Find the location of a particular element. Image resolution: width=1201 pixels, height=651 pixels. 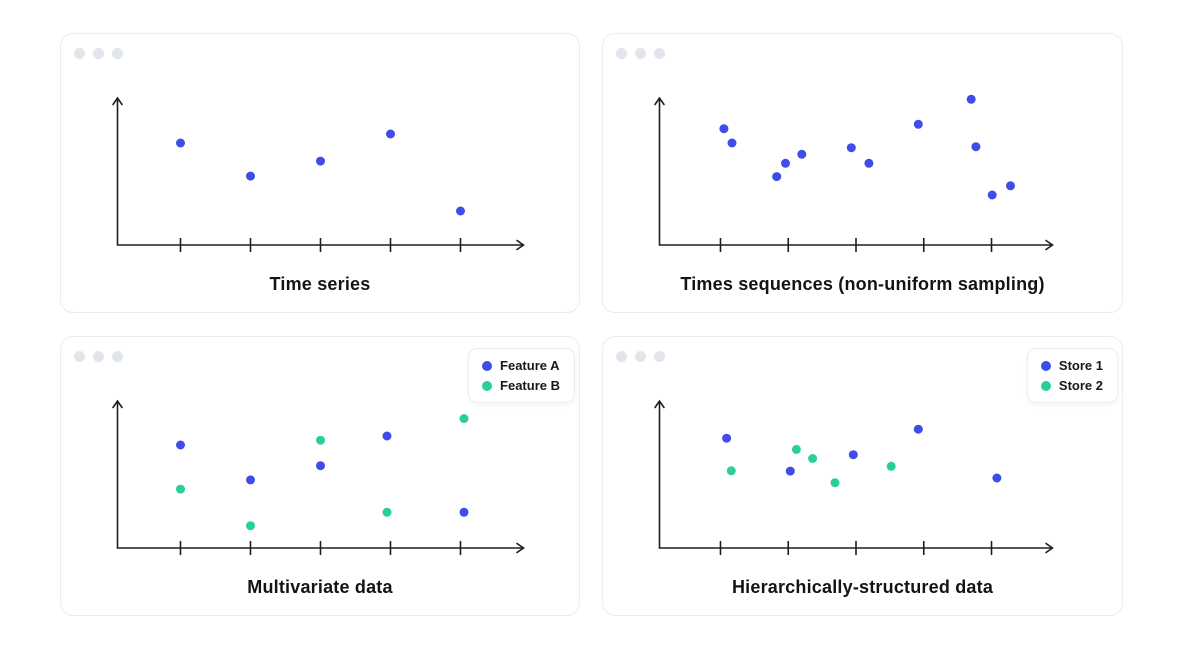

scatter-chart-multivariate is located at coordinates (318, 477).